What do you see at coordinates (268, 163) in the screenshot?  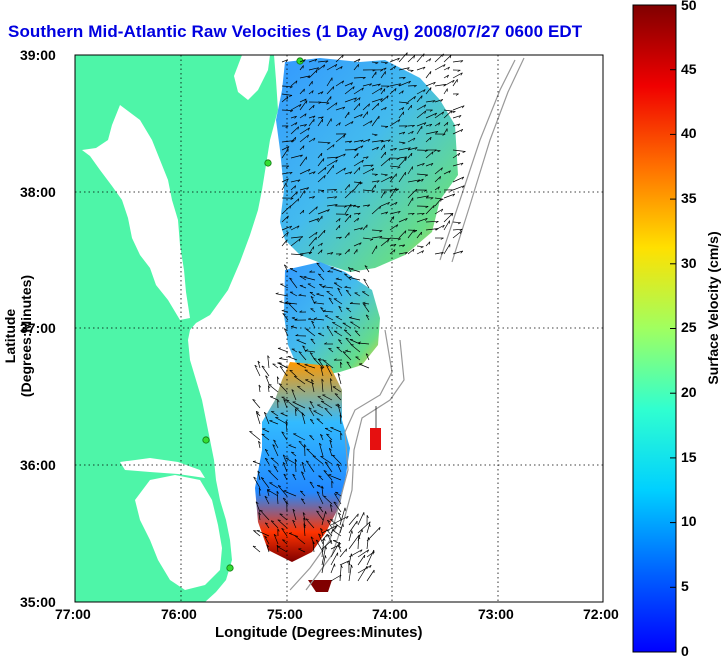 I see `station-marker` at bounding box center [268, 163].